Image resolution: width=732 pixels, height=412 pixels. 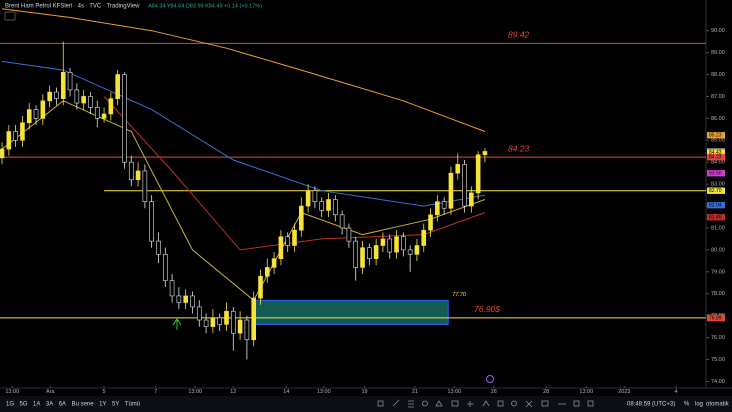 I want to click on scale-option: otomatik, so click(x=718, y=405).